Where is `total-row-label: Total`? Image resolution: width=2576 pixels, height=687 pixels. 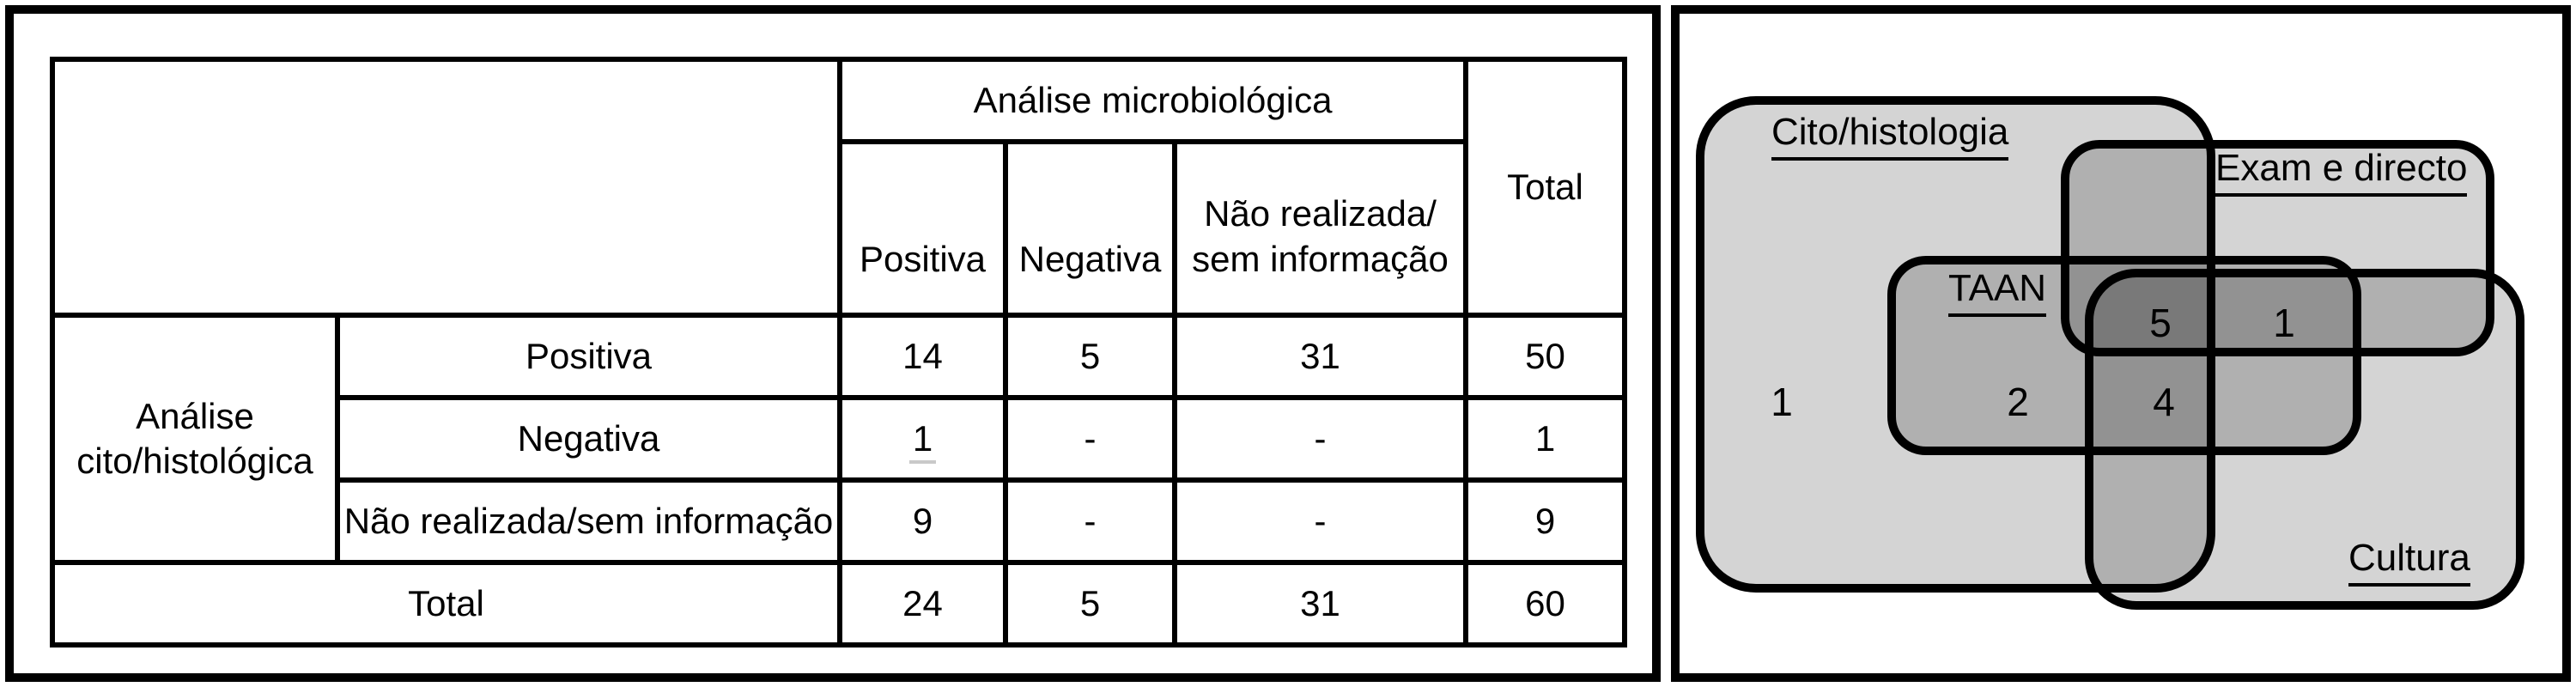 total-row-label: Total is located at coordinates (446, 603).